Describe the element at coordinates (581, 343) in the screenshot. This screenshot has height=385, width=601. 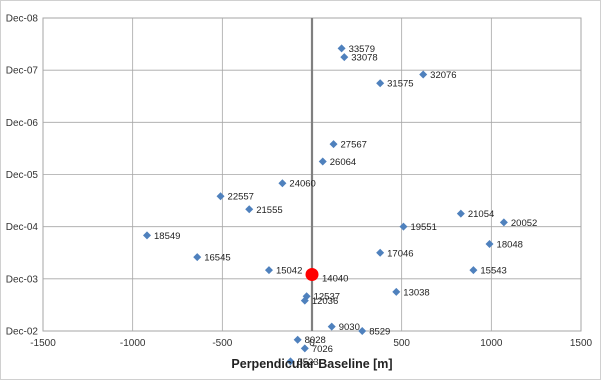
I see `x-tick-label: 1500` at that location.